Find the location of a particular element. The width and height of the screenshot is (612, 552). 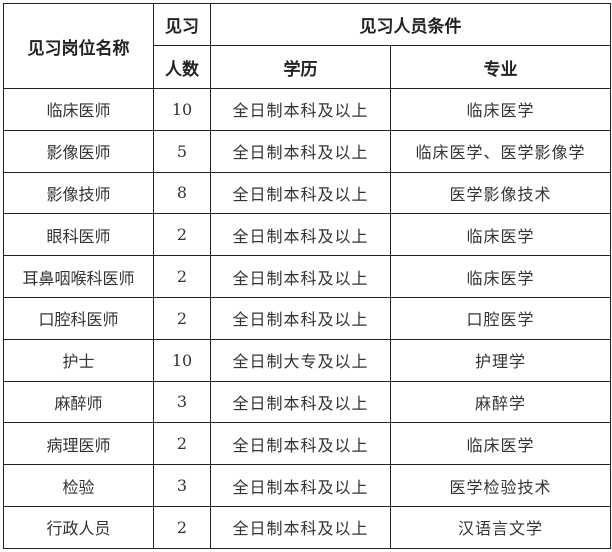

cell-major: 临床医学、医学影像学 is located at coordinates (500, 151).